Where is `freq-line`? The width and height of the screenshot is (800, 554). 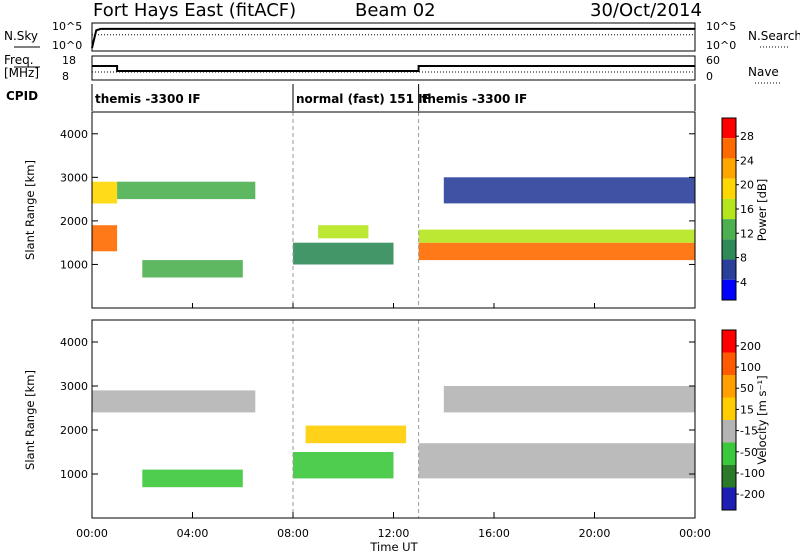 freq-line is located at coordinates (393, 68).